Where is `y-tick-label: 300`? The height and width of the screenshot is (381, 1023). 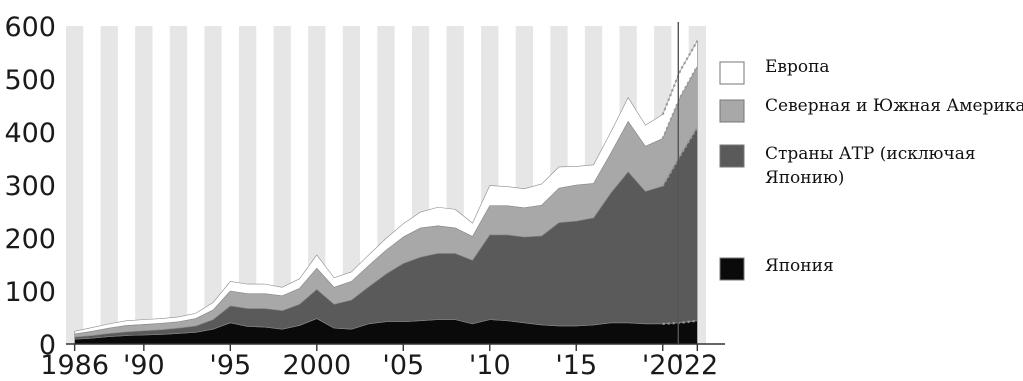
y-tick-label: 300 is located at coordinates (30, 186).